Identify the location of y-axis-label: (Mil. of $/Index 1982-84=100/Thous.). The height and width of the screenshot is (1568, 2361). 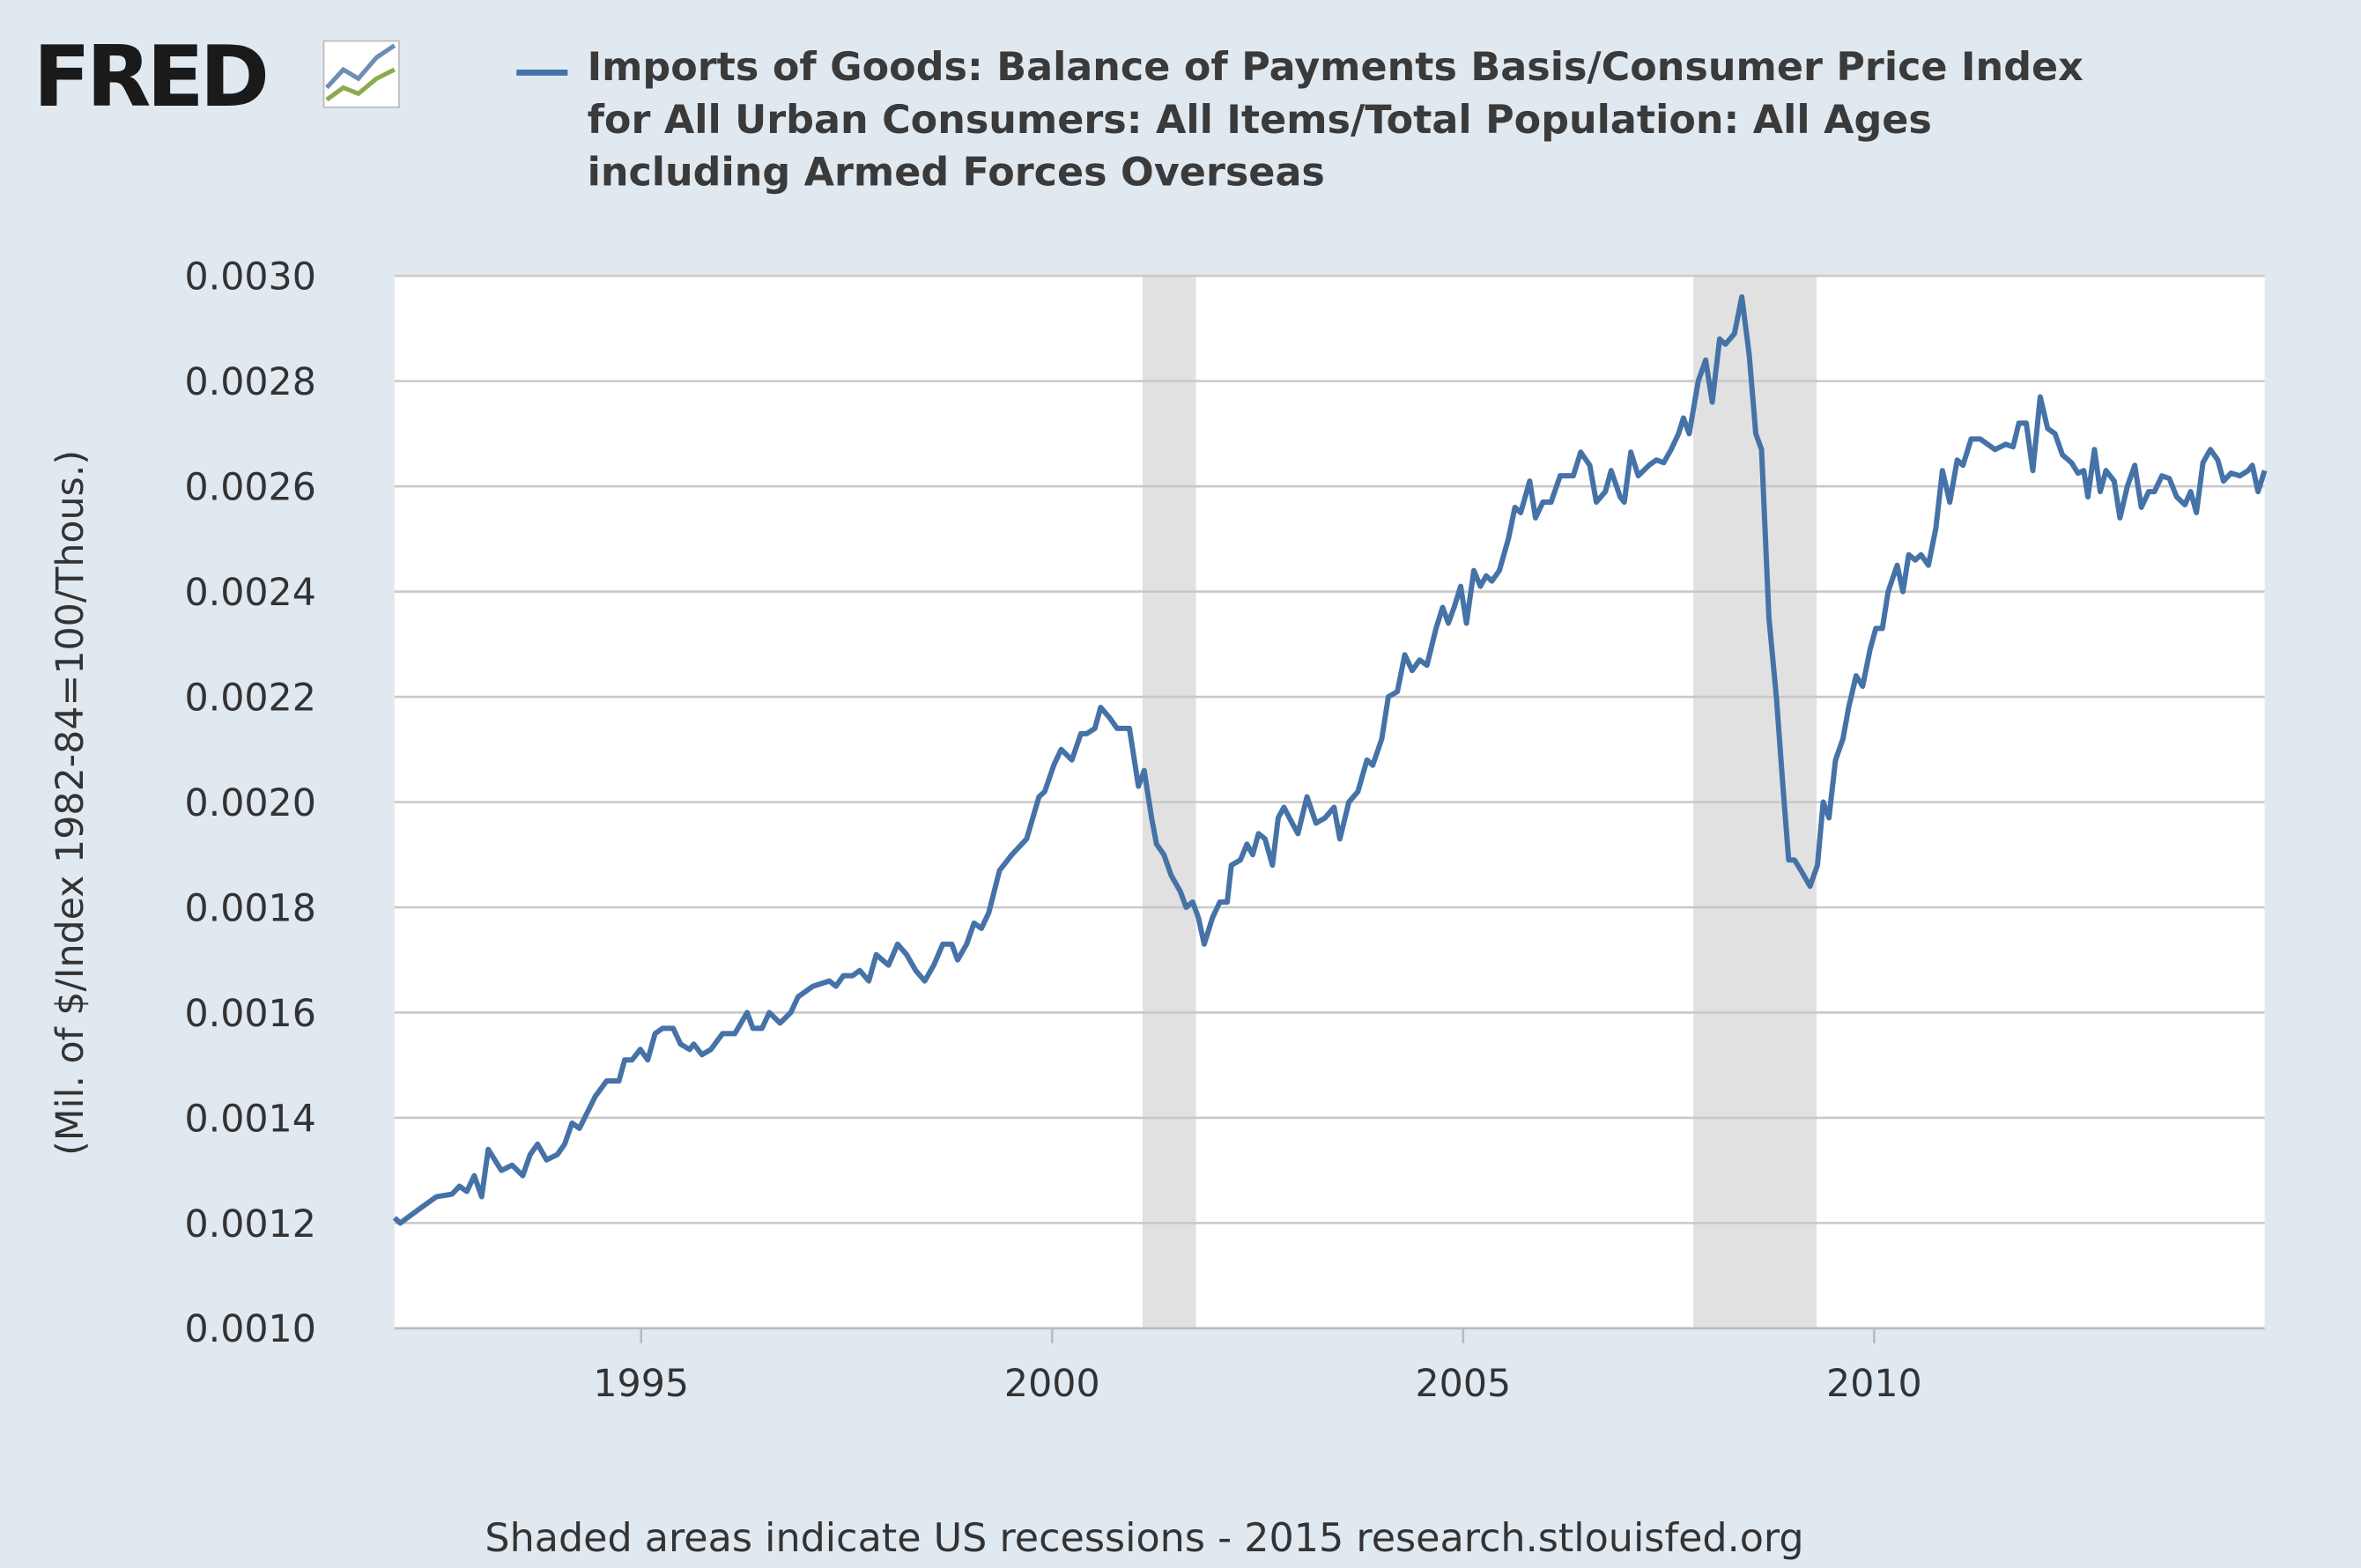
(70, 803).